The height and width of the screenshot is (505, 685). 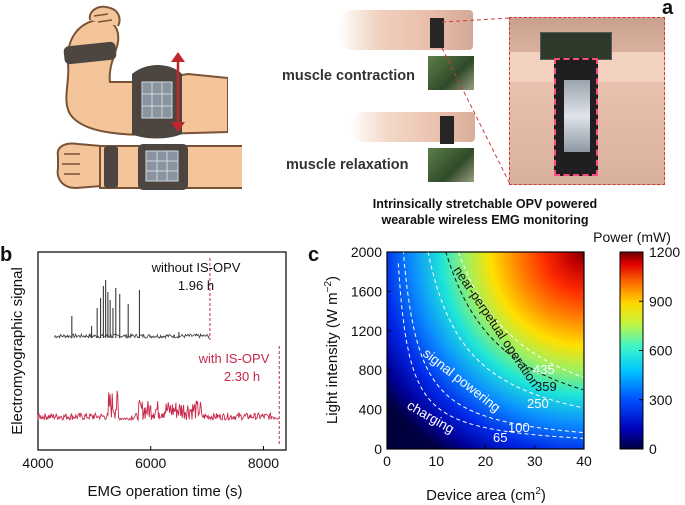 I want to click on duration-without: 1.96 h, so click(x=196, y=285).